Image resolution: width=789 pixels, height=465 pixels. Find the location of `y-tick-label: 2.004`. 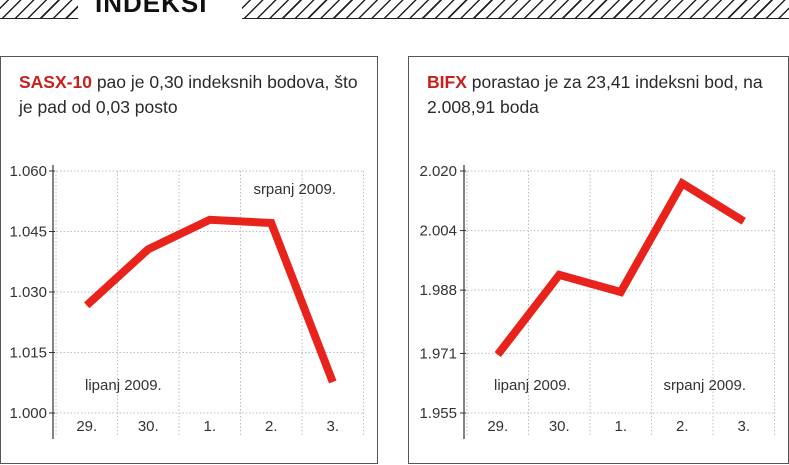

y-tick-label: 2.004 is located at coordinates (438, 231).